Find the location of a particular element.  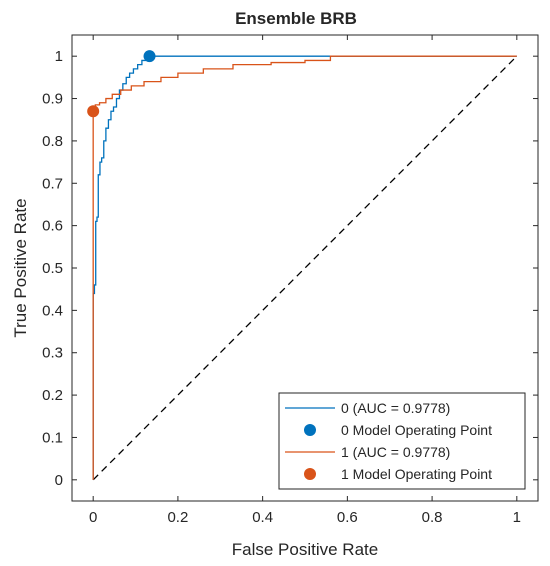

y-axis-label: True Positive Rate is located at coordinates (20, 267).